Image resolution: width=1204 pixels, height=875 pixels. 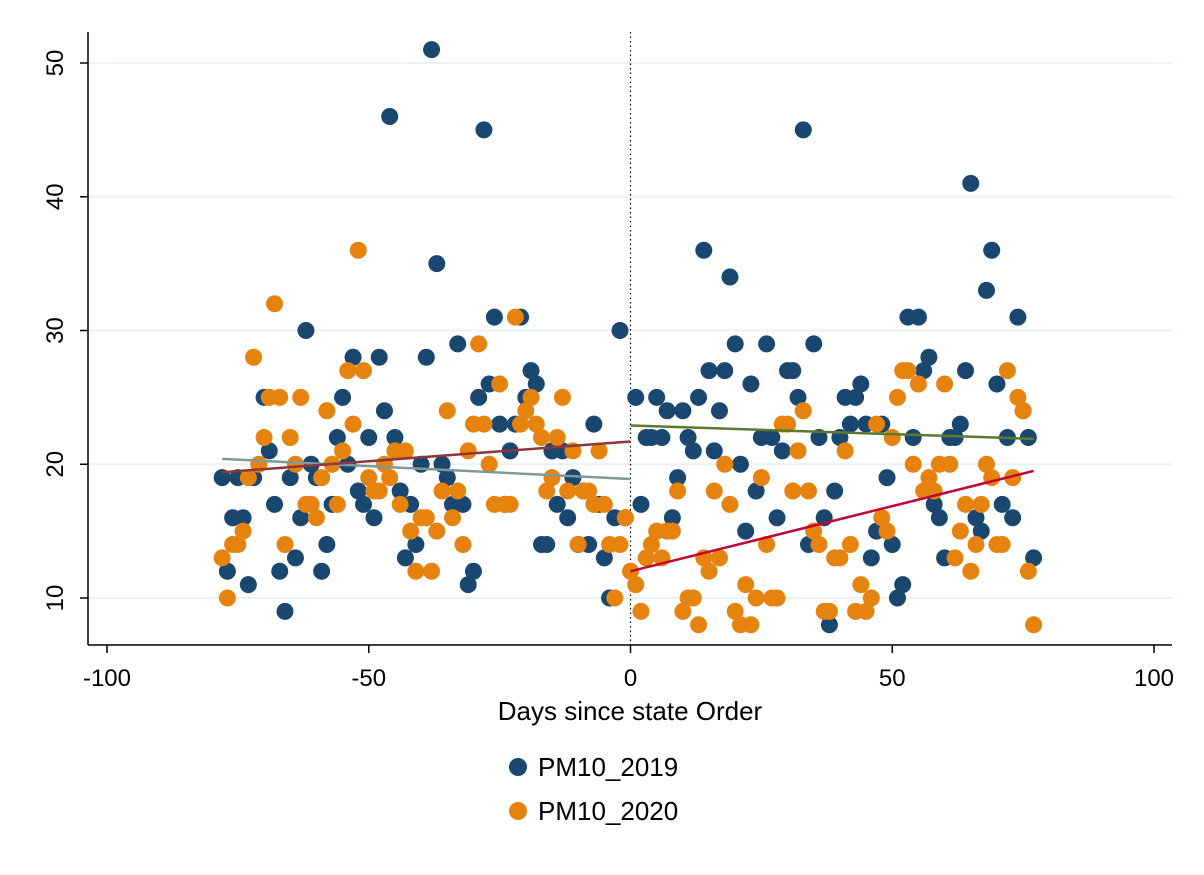 What do you see at coordinates (426, 457) in the screenshot?
I see `fit-line-before` at bounding box center [426, 457].